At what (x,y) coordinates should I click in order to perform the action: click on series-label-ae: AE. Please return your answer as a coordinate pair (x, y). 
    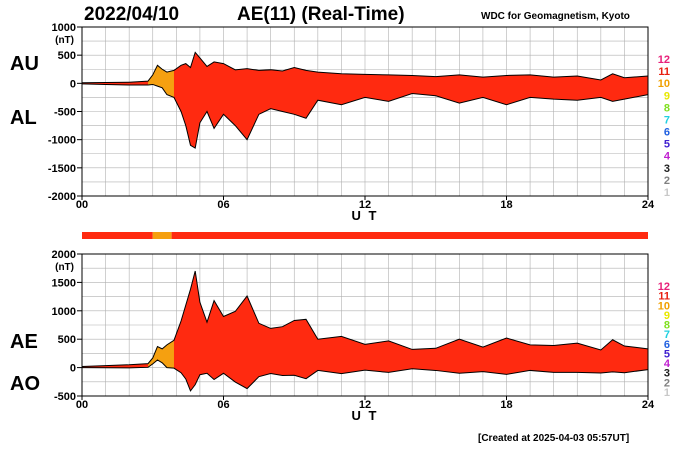
    Looking at the image, I should click on (24, 342).